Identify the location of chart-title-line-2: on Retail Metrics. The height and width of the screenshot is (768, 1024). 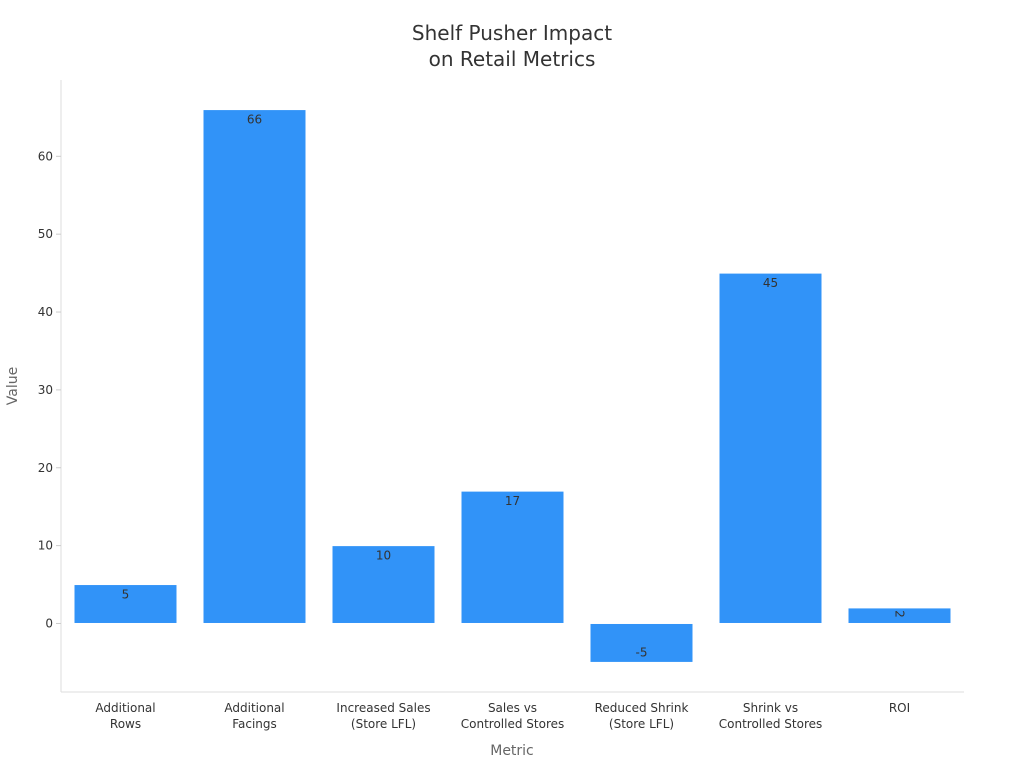
(512, 59).